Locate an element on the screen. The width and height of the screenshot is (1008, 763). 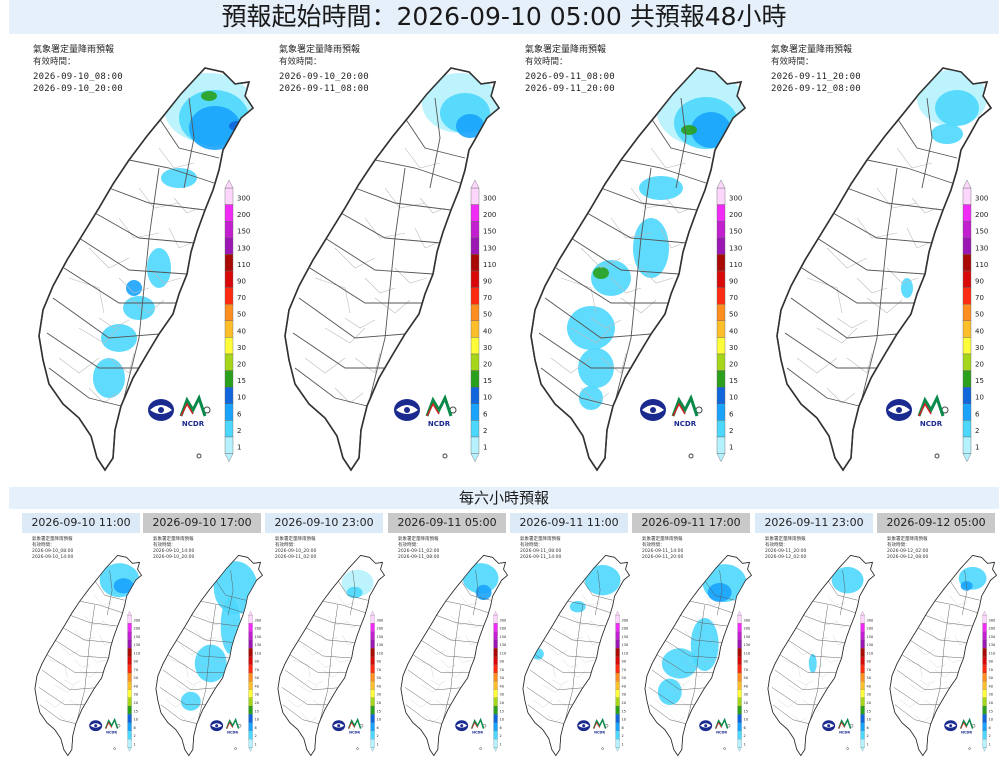
valid-start: 2026-09-10_20:00 is located at coordinates (296, 551).